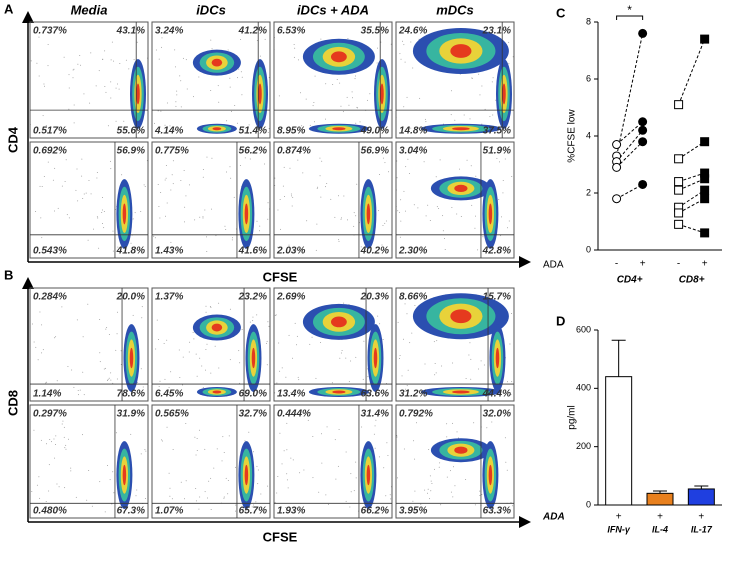 This screenshot has height=569, width=741. What do you see at coordinates (705, 264) in the screenshot?
I see `x-tick-label: +` at bounding box center [705, 264].